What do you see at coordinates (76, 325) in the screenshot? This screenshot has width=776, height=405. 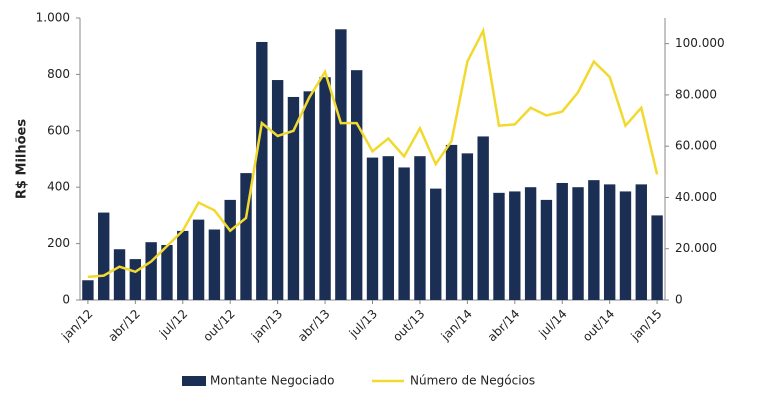 I see `x-tick-label: jan/12` at bounding box center [76, 325].